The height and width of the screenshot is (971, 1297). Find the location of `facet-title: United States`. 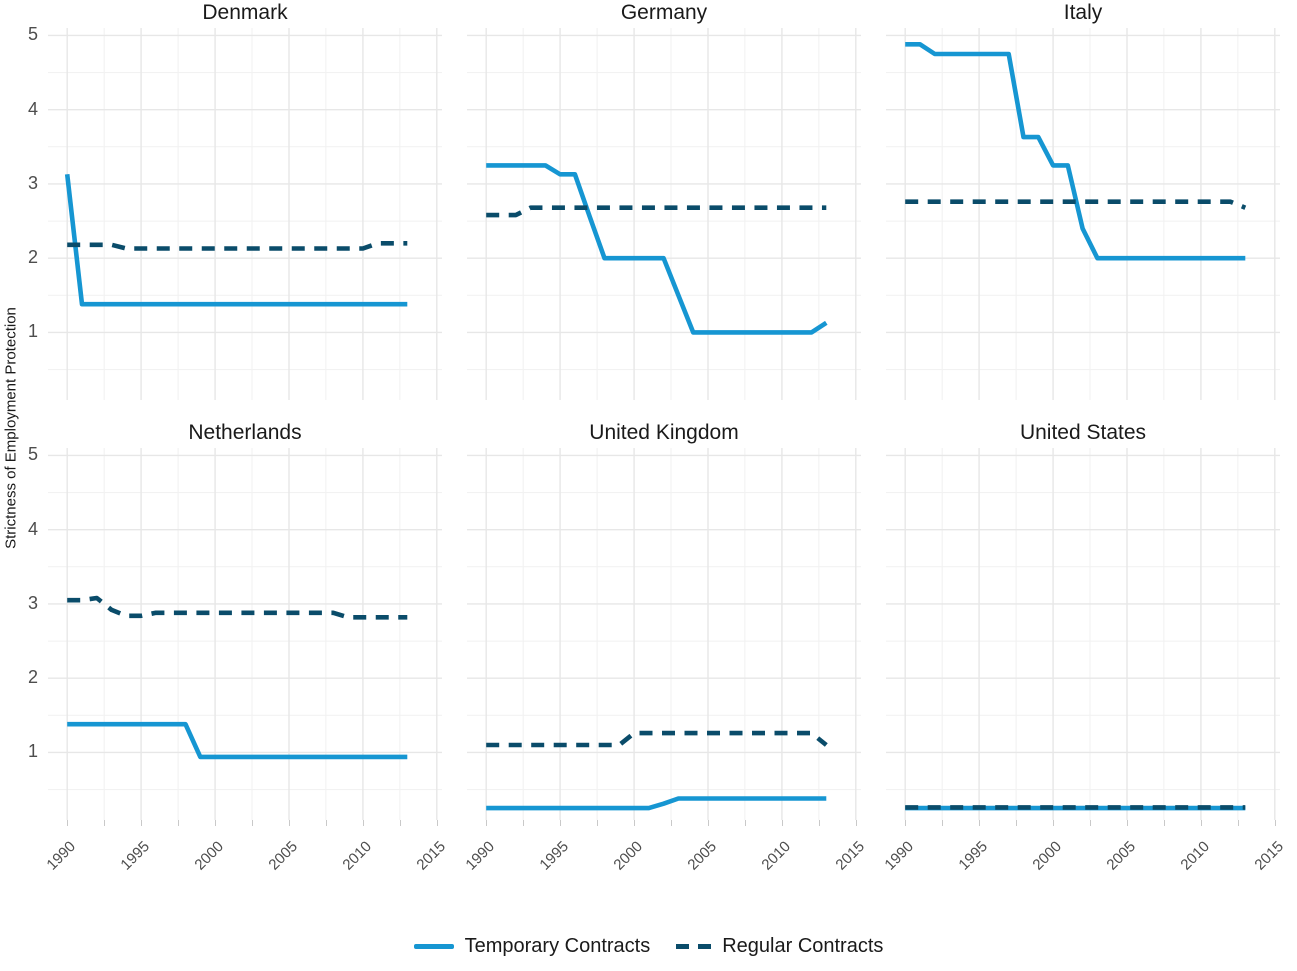

facet-title: United States is located at coordinates (1083, 432).